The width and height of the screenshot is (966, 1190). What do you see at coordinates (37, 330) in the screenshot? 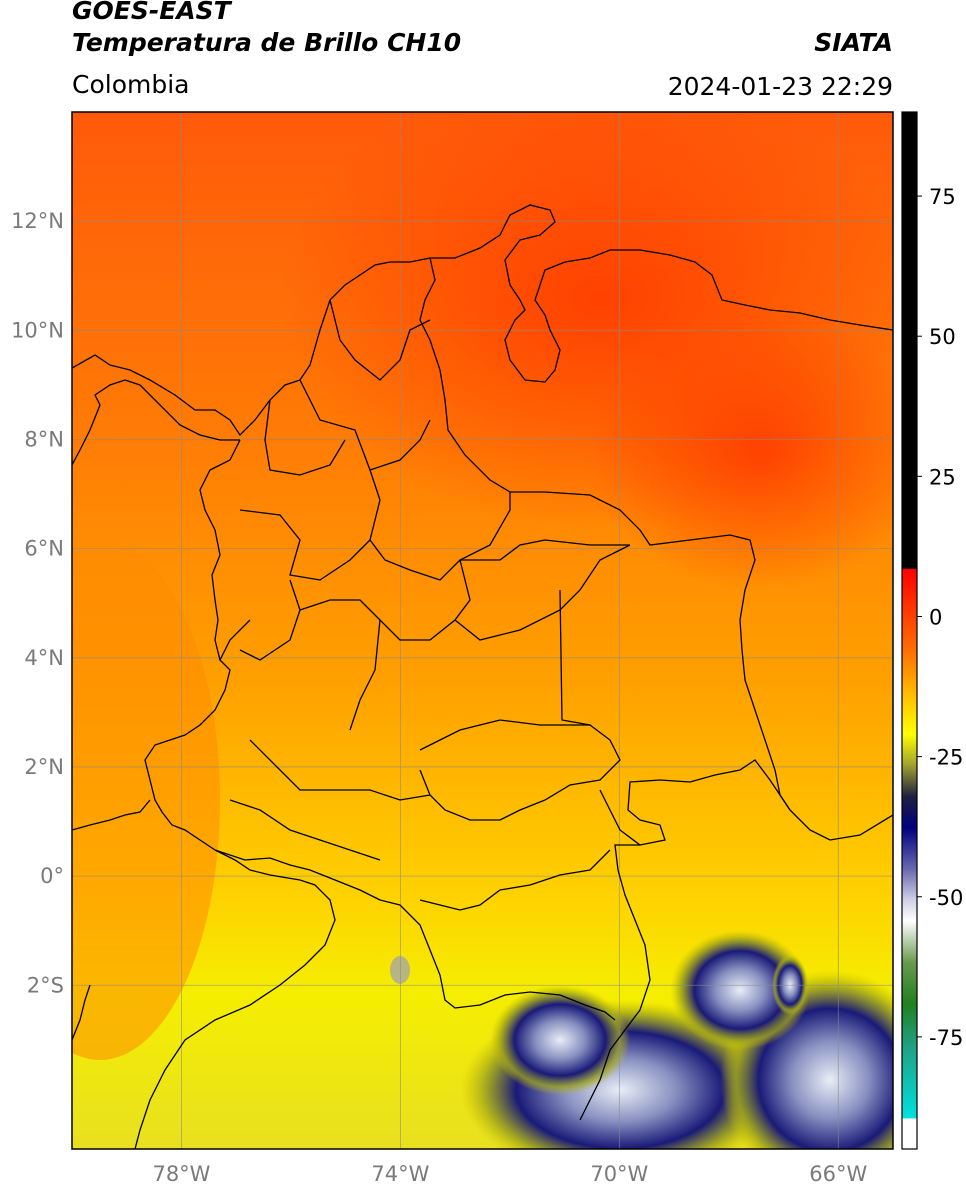
I see `lat-tick-label: 10°N` at bounding box center [37, 330].